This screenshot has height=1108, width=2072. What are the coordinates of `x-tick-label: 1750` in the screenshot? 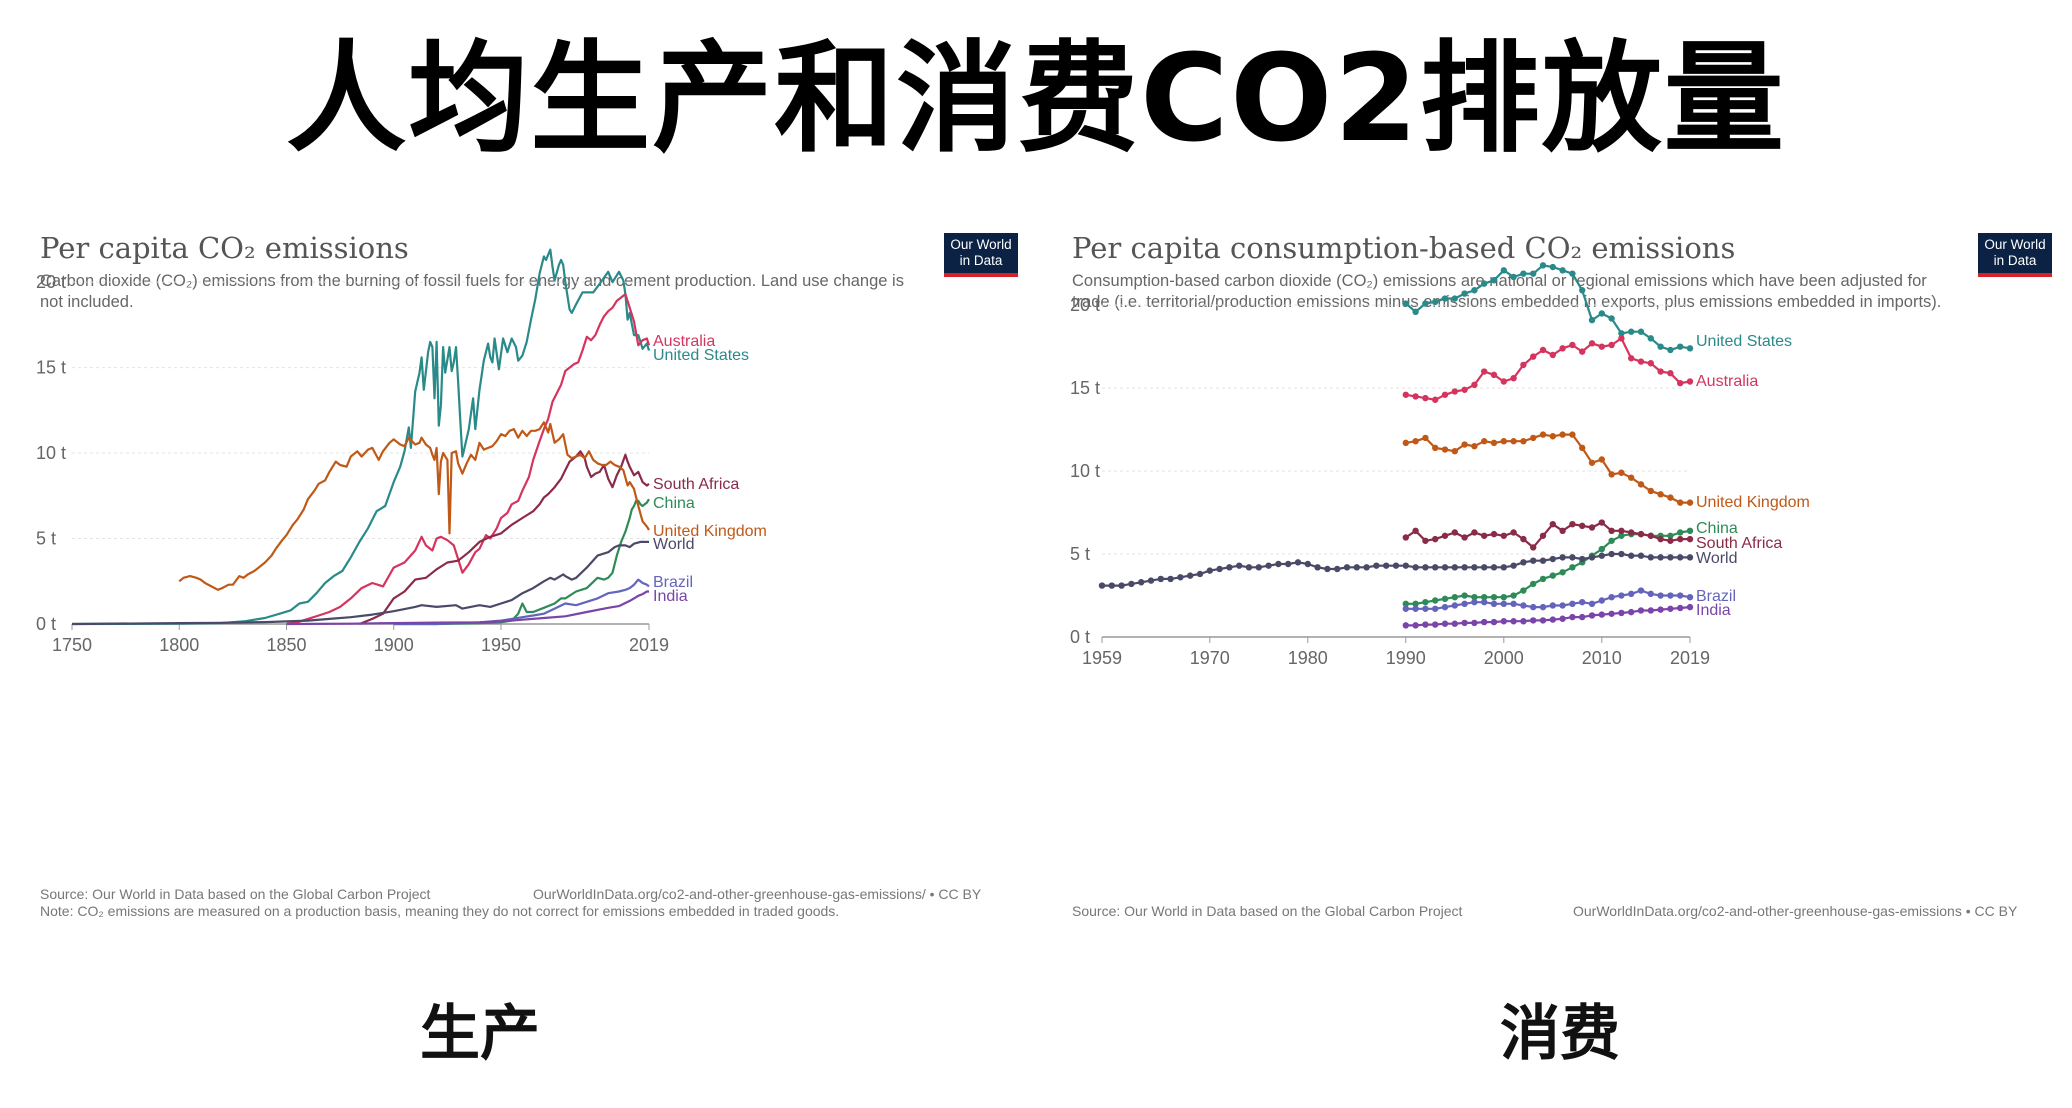 It's located at (72, 645).